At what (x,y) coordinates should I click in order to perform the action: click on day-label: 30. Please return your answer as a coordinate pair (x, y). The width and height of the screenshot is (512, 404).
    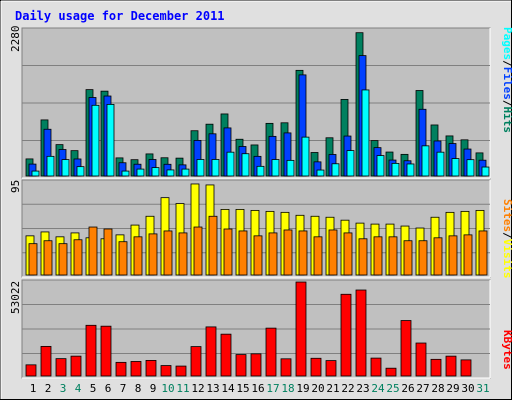
    Looking at the image, I should click on (467, 388).